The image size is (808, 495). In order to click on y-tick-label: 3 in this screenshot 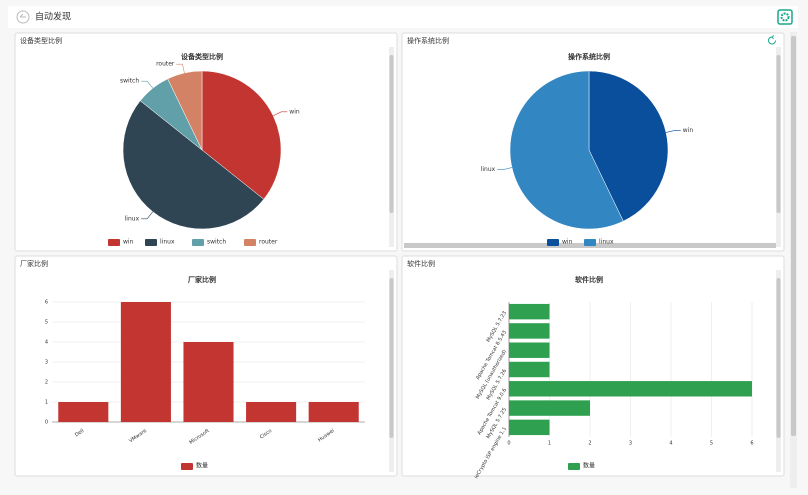, I will do `click(46, 363)`.